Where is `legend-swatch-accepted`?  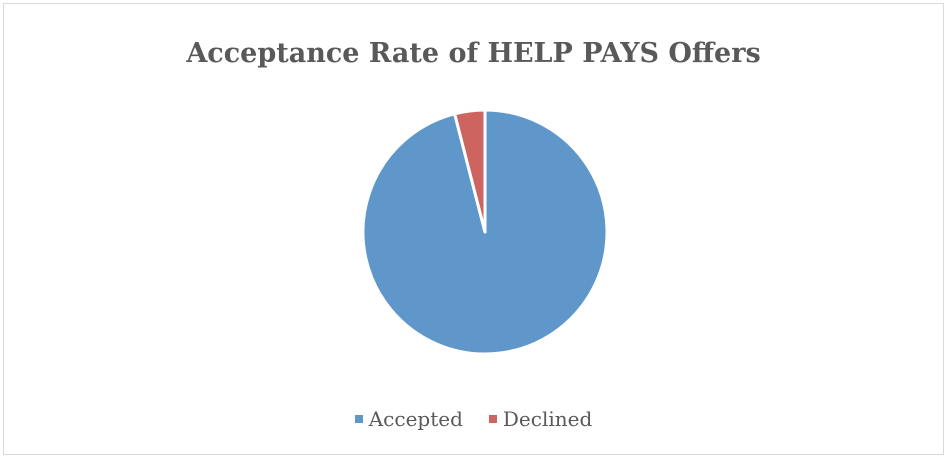 legend-swatch-accepted is located at coordinates (358, 419).